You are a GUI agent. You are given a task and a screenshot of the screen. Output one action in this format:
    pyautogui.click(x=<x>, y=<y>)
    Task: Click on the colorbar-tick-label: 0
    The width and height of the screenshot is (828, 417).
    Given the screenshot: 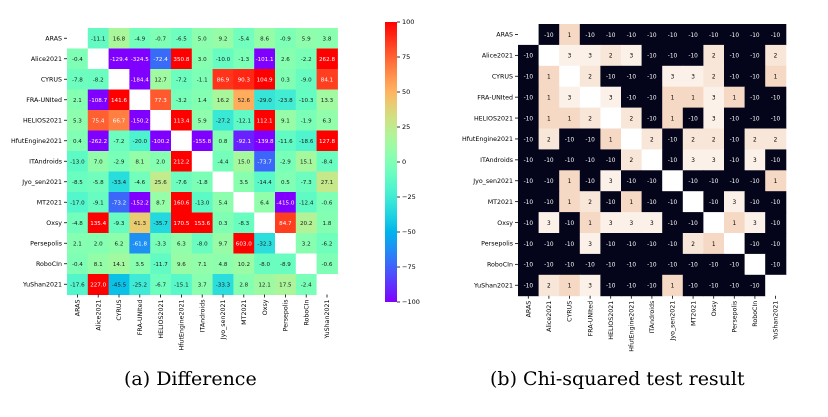 What is the action you would take?
    pyautogui.click(x=404, y=162)
    